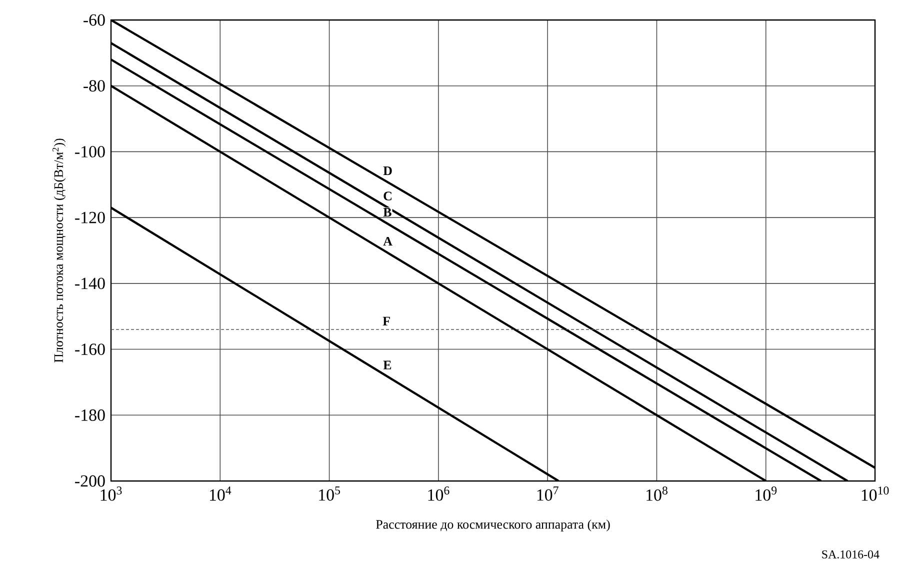 The height and width of the screenshot is (568, 899). Describe the element at coordinates (439, 493) in the screenshot. I see `x-tick-label: 10$^{6}$` at that location.